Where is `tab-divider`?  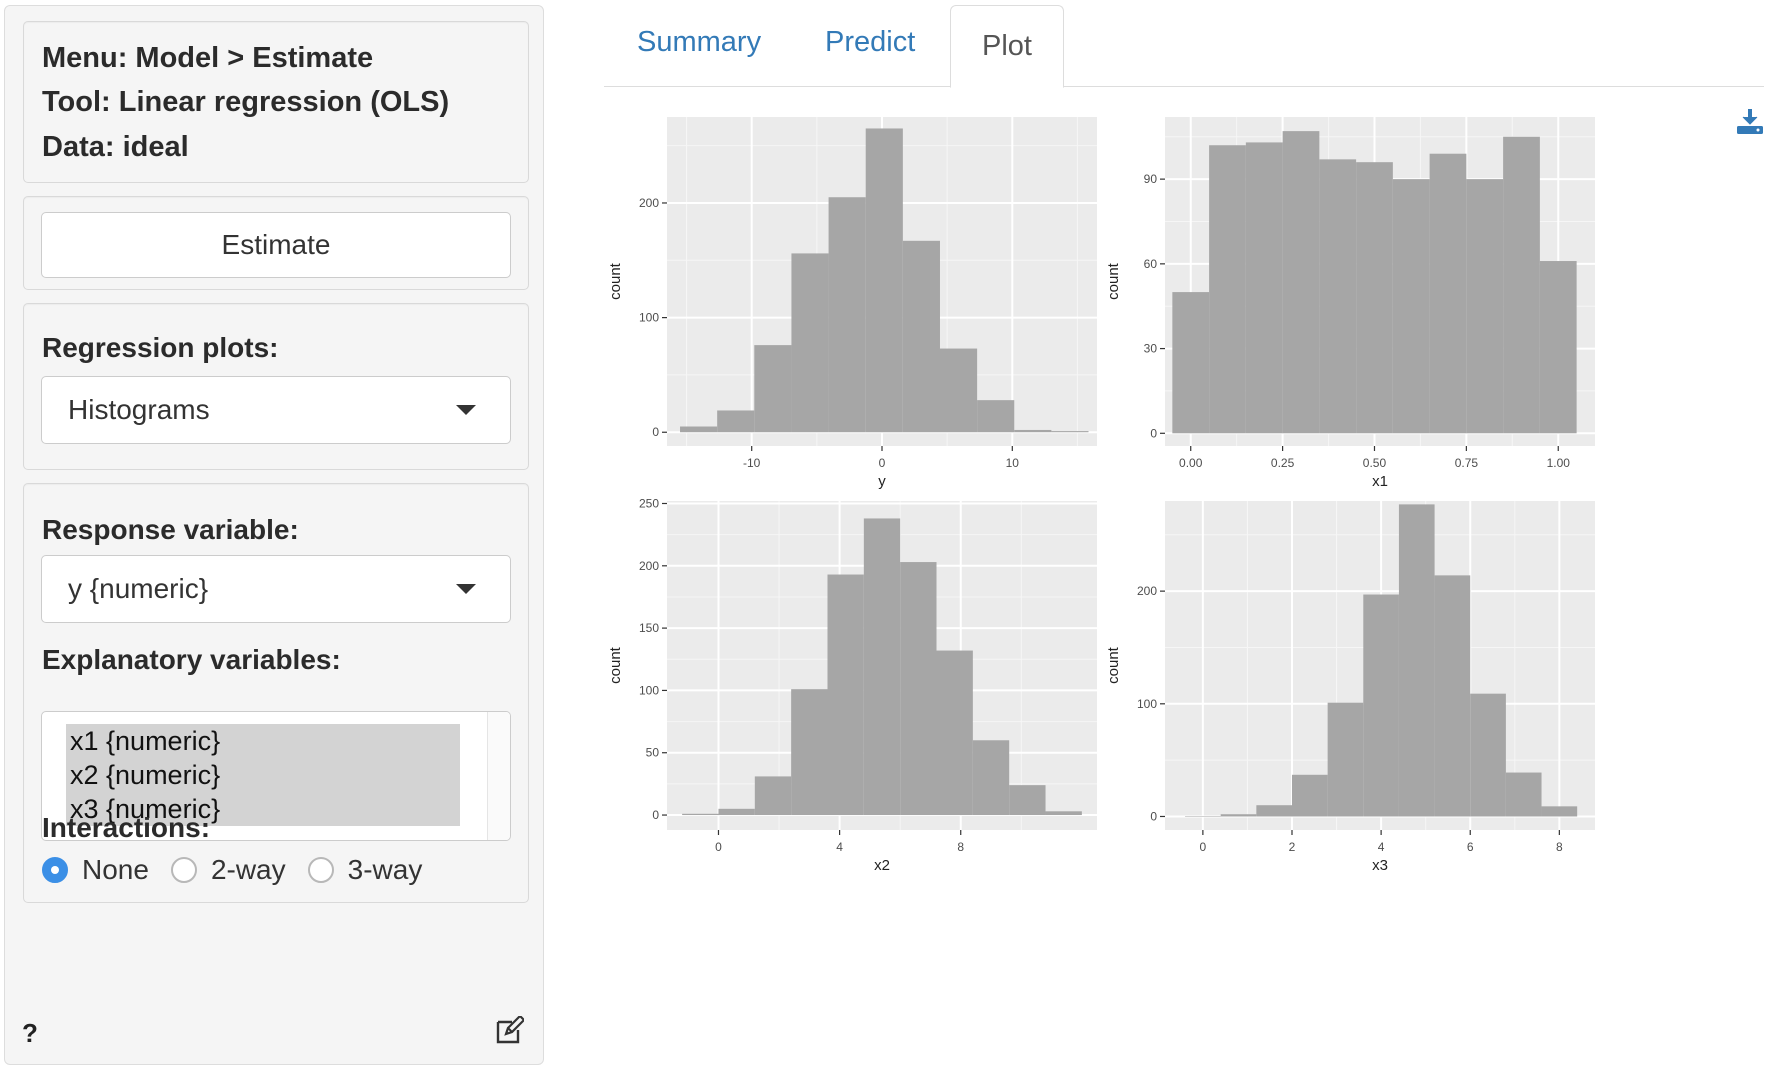 tab-divider is located at coordinates (1184, 86).